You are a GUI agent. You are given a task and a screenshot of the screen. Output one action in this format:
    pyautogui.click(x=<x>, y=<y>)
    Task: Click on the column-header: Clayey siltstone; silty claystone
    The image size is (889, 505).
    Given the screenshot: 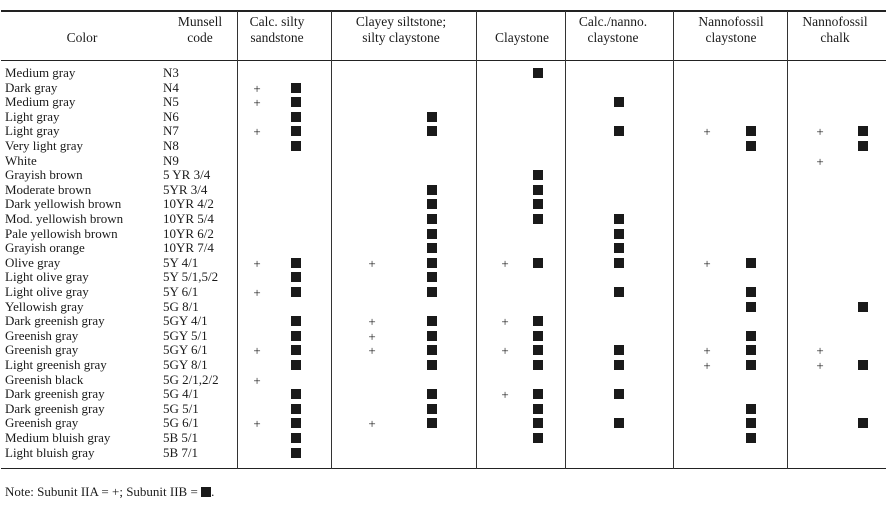 What is the action you would take?
    pyautogui.click(x=401, y=30)
    